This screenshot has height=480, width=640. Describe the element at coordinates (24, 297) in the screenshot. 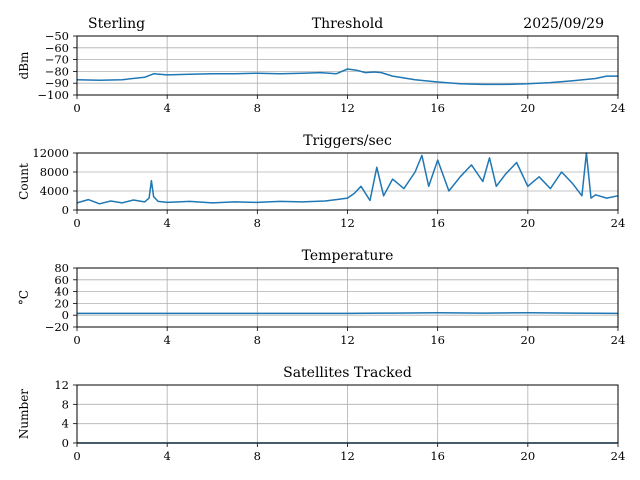

I see `y-axis-label: °C` at that location.